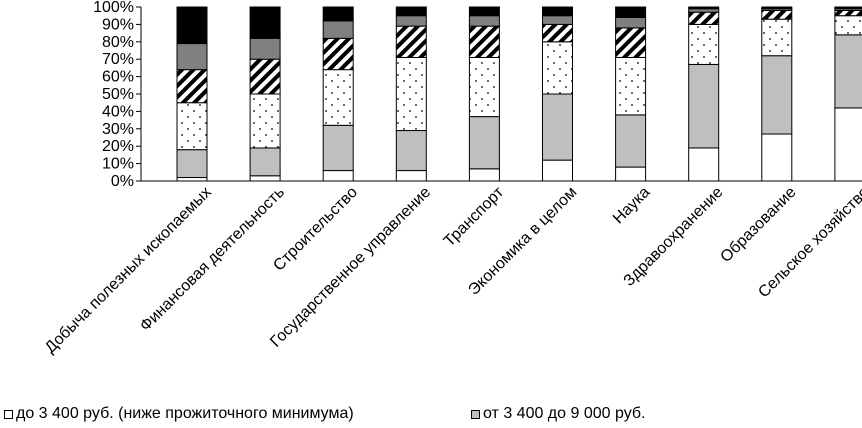  I want to click on category-label: Образование, so click(758, 225).